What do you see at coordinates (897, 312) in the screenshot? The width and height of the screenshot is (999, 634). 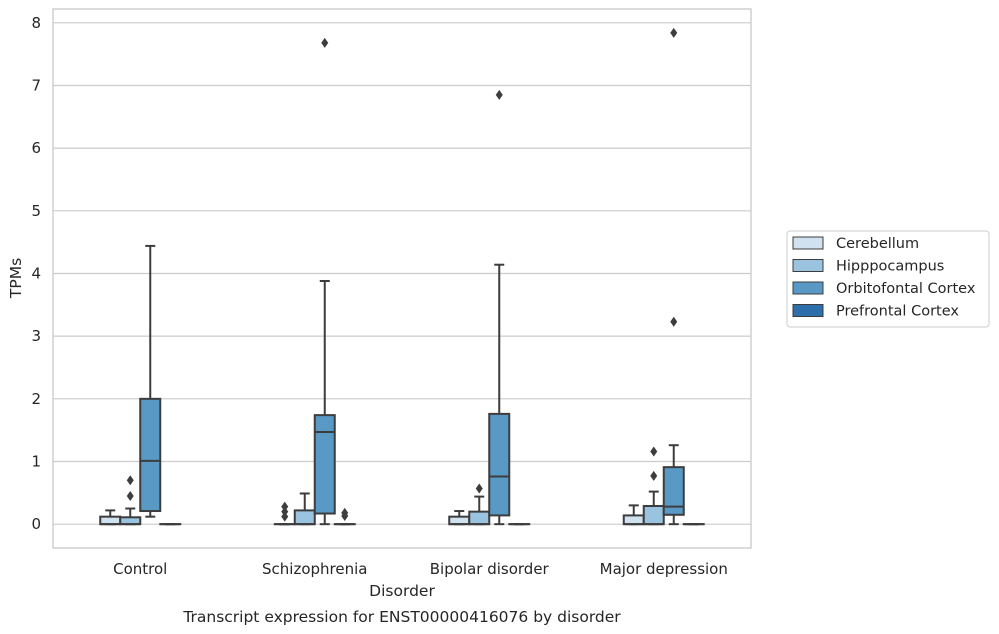 I see `legend-label: Prefrontal Cortex` at bounding box center [897, 312].